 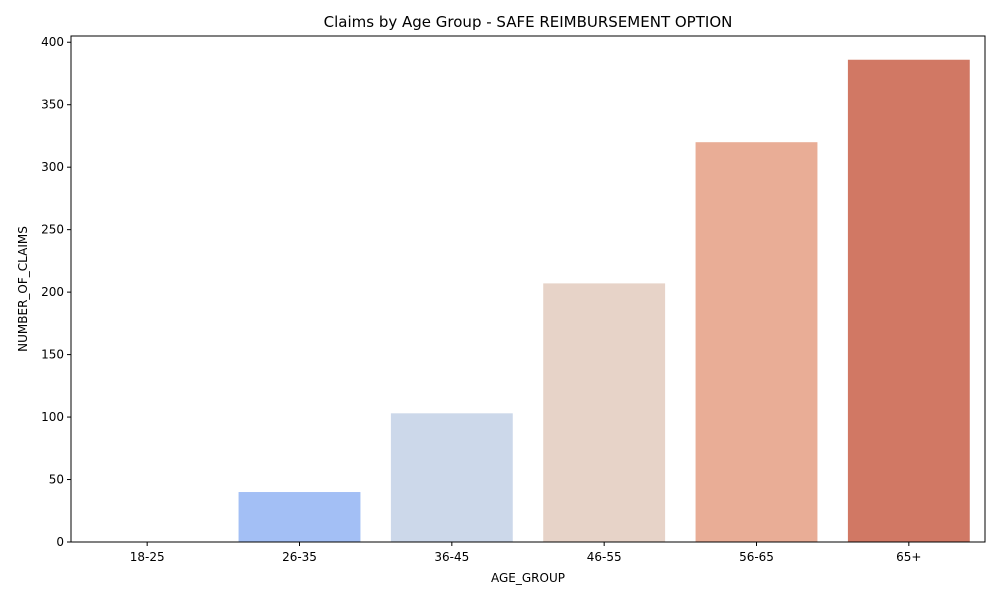 I want to click on y-tick-label: 0, so click(x=60, y=542).